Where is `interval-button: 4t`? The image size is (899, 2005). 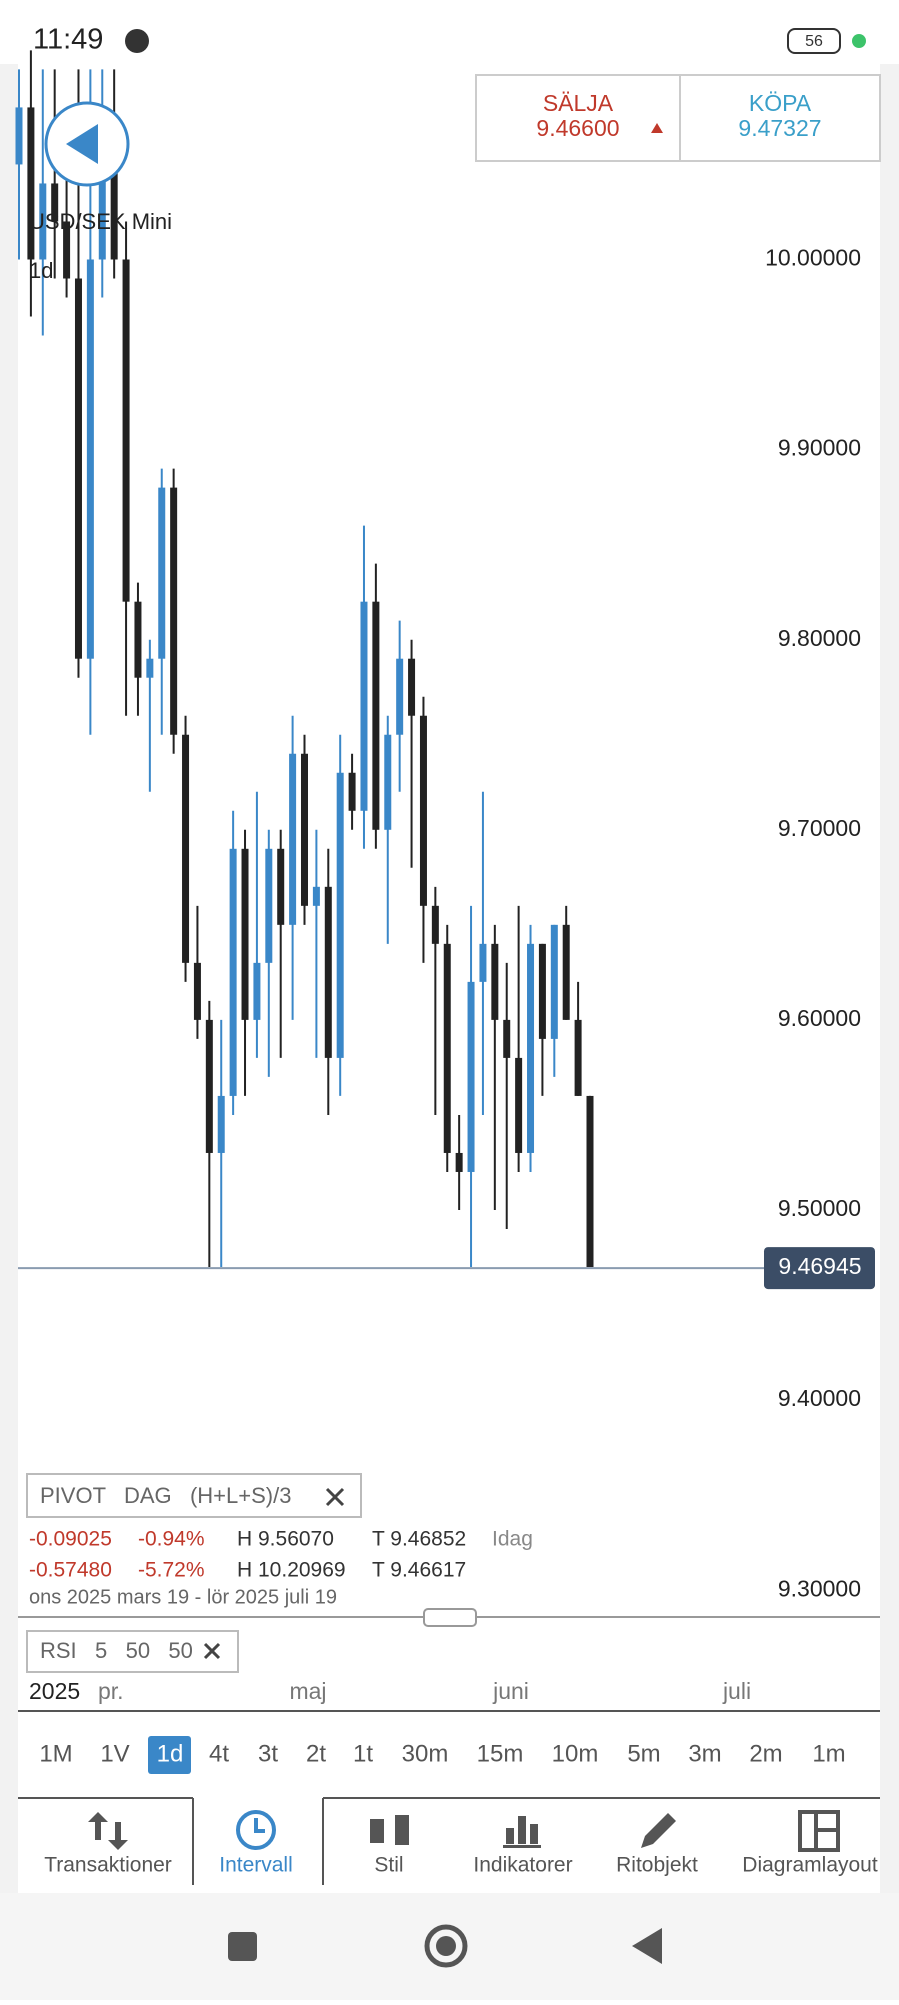
interval-button: 4t is located at coordinates (219, 1753).